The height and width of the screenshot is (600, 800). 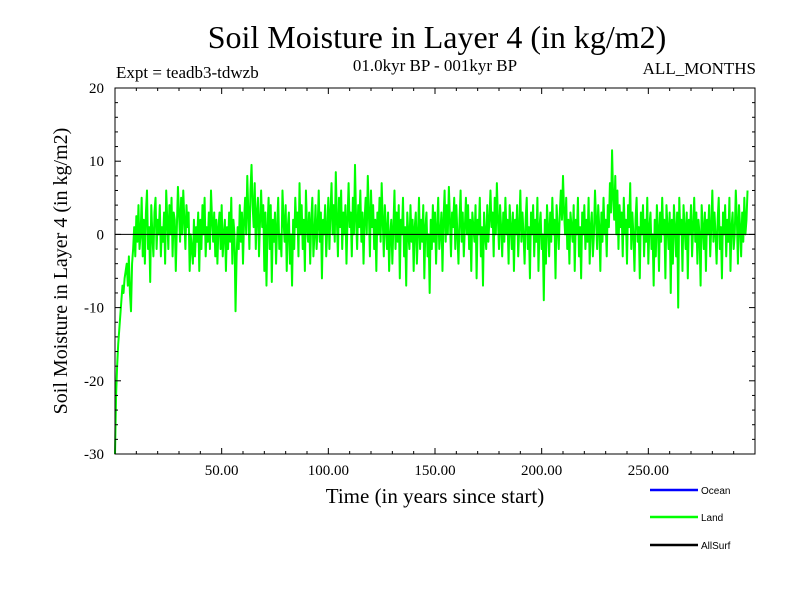 I want to click on legend-label-ocean: Ocean, so click(x=715, y=491).